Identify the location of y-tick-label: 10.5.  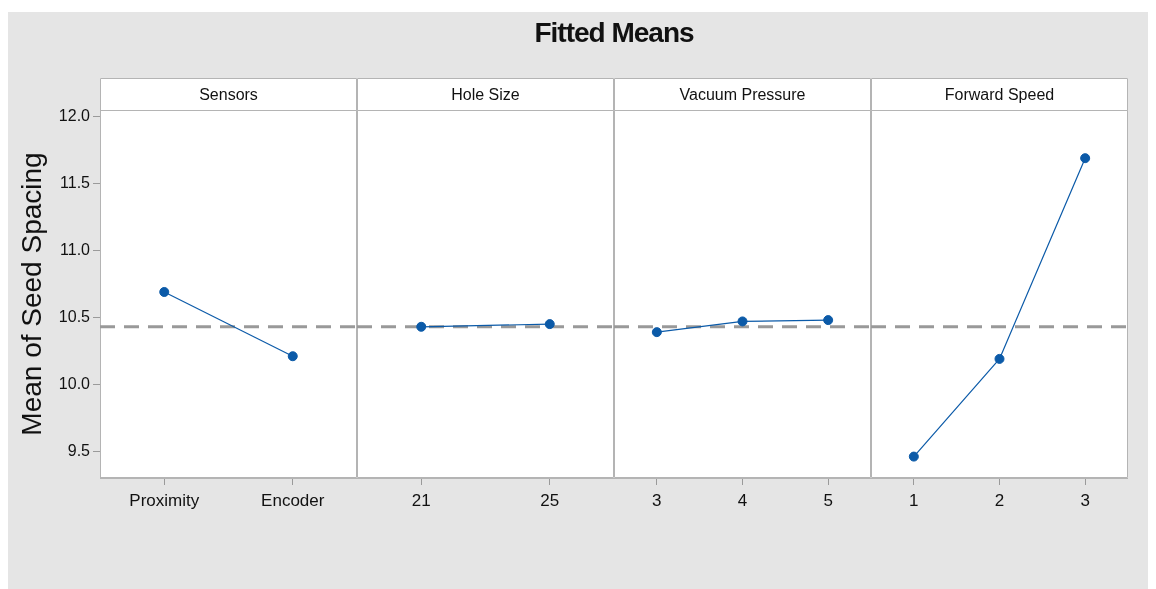
(74, 316).